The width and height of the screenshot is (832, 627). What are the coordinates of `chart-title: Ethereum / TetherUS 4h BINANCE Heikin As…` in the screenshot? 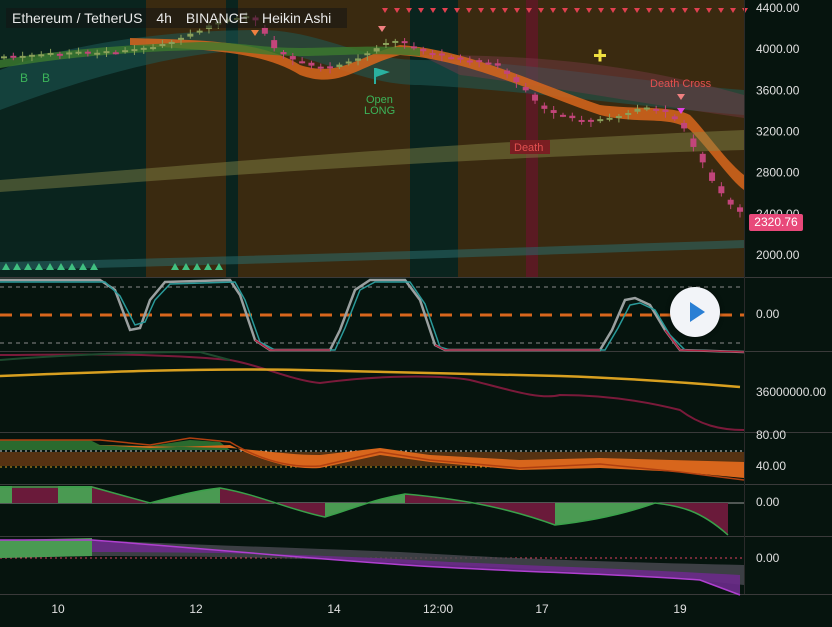 It's located at (177, 18).